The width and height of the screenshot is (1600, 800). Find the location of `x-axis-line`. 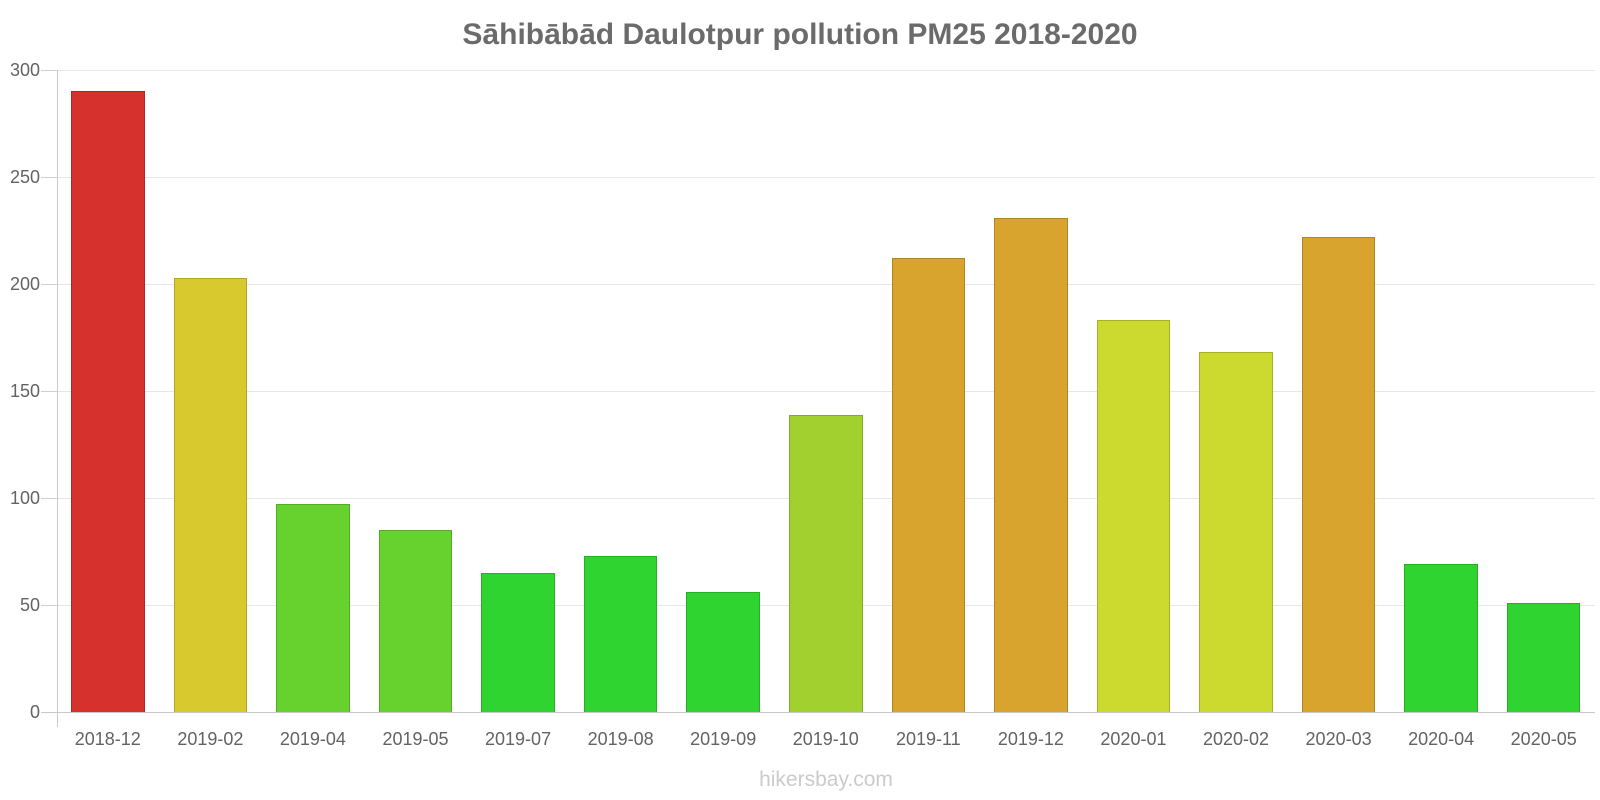

x-axis-line is located at coordinates (818, 712).